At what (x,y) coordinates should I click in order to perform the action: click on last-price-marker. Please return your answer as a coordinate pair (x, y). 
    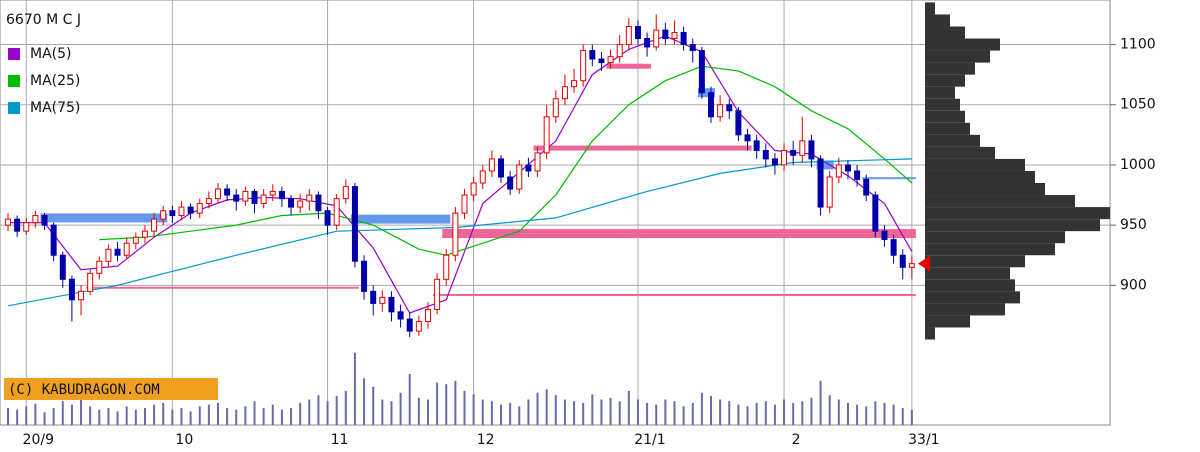
    Looking at the image, I should click on (924, 263).